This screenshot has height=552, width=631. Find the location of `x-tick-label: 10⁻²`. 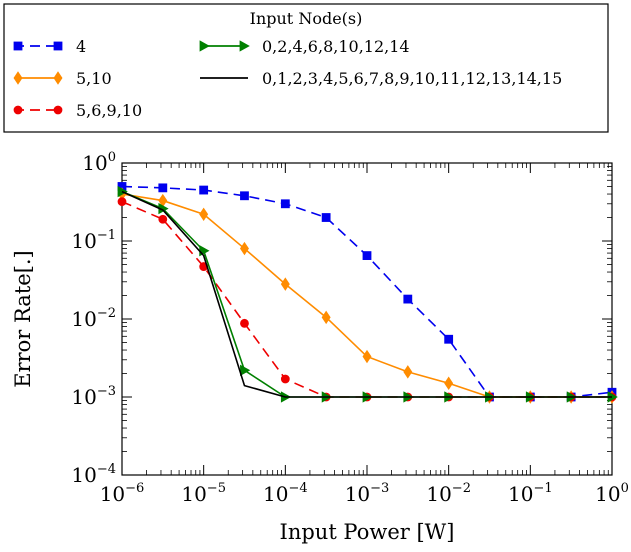

x-tick-label: 10⁻² is located at coordinates (448, 493).